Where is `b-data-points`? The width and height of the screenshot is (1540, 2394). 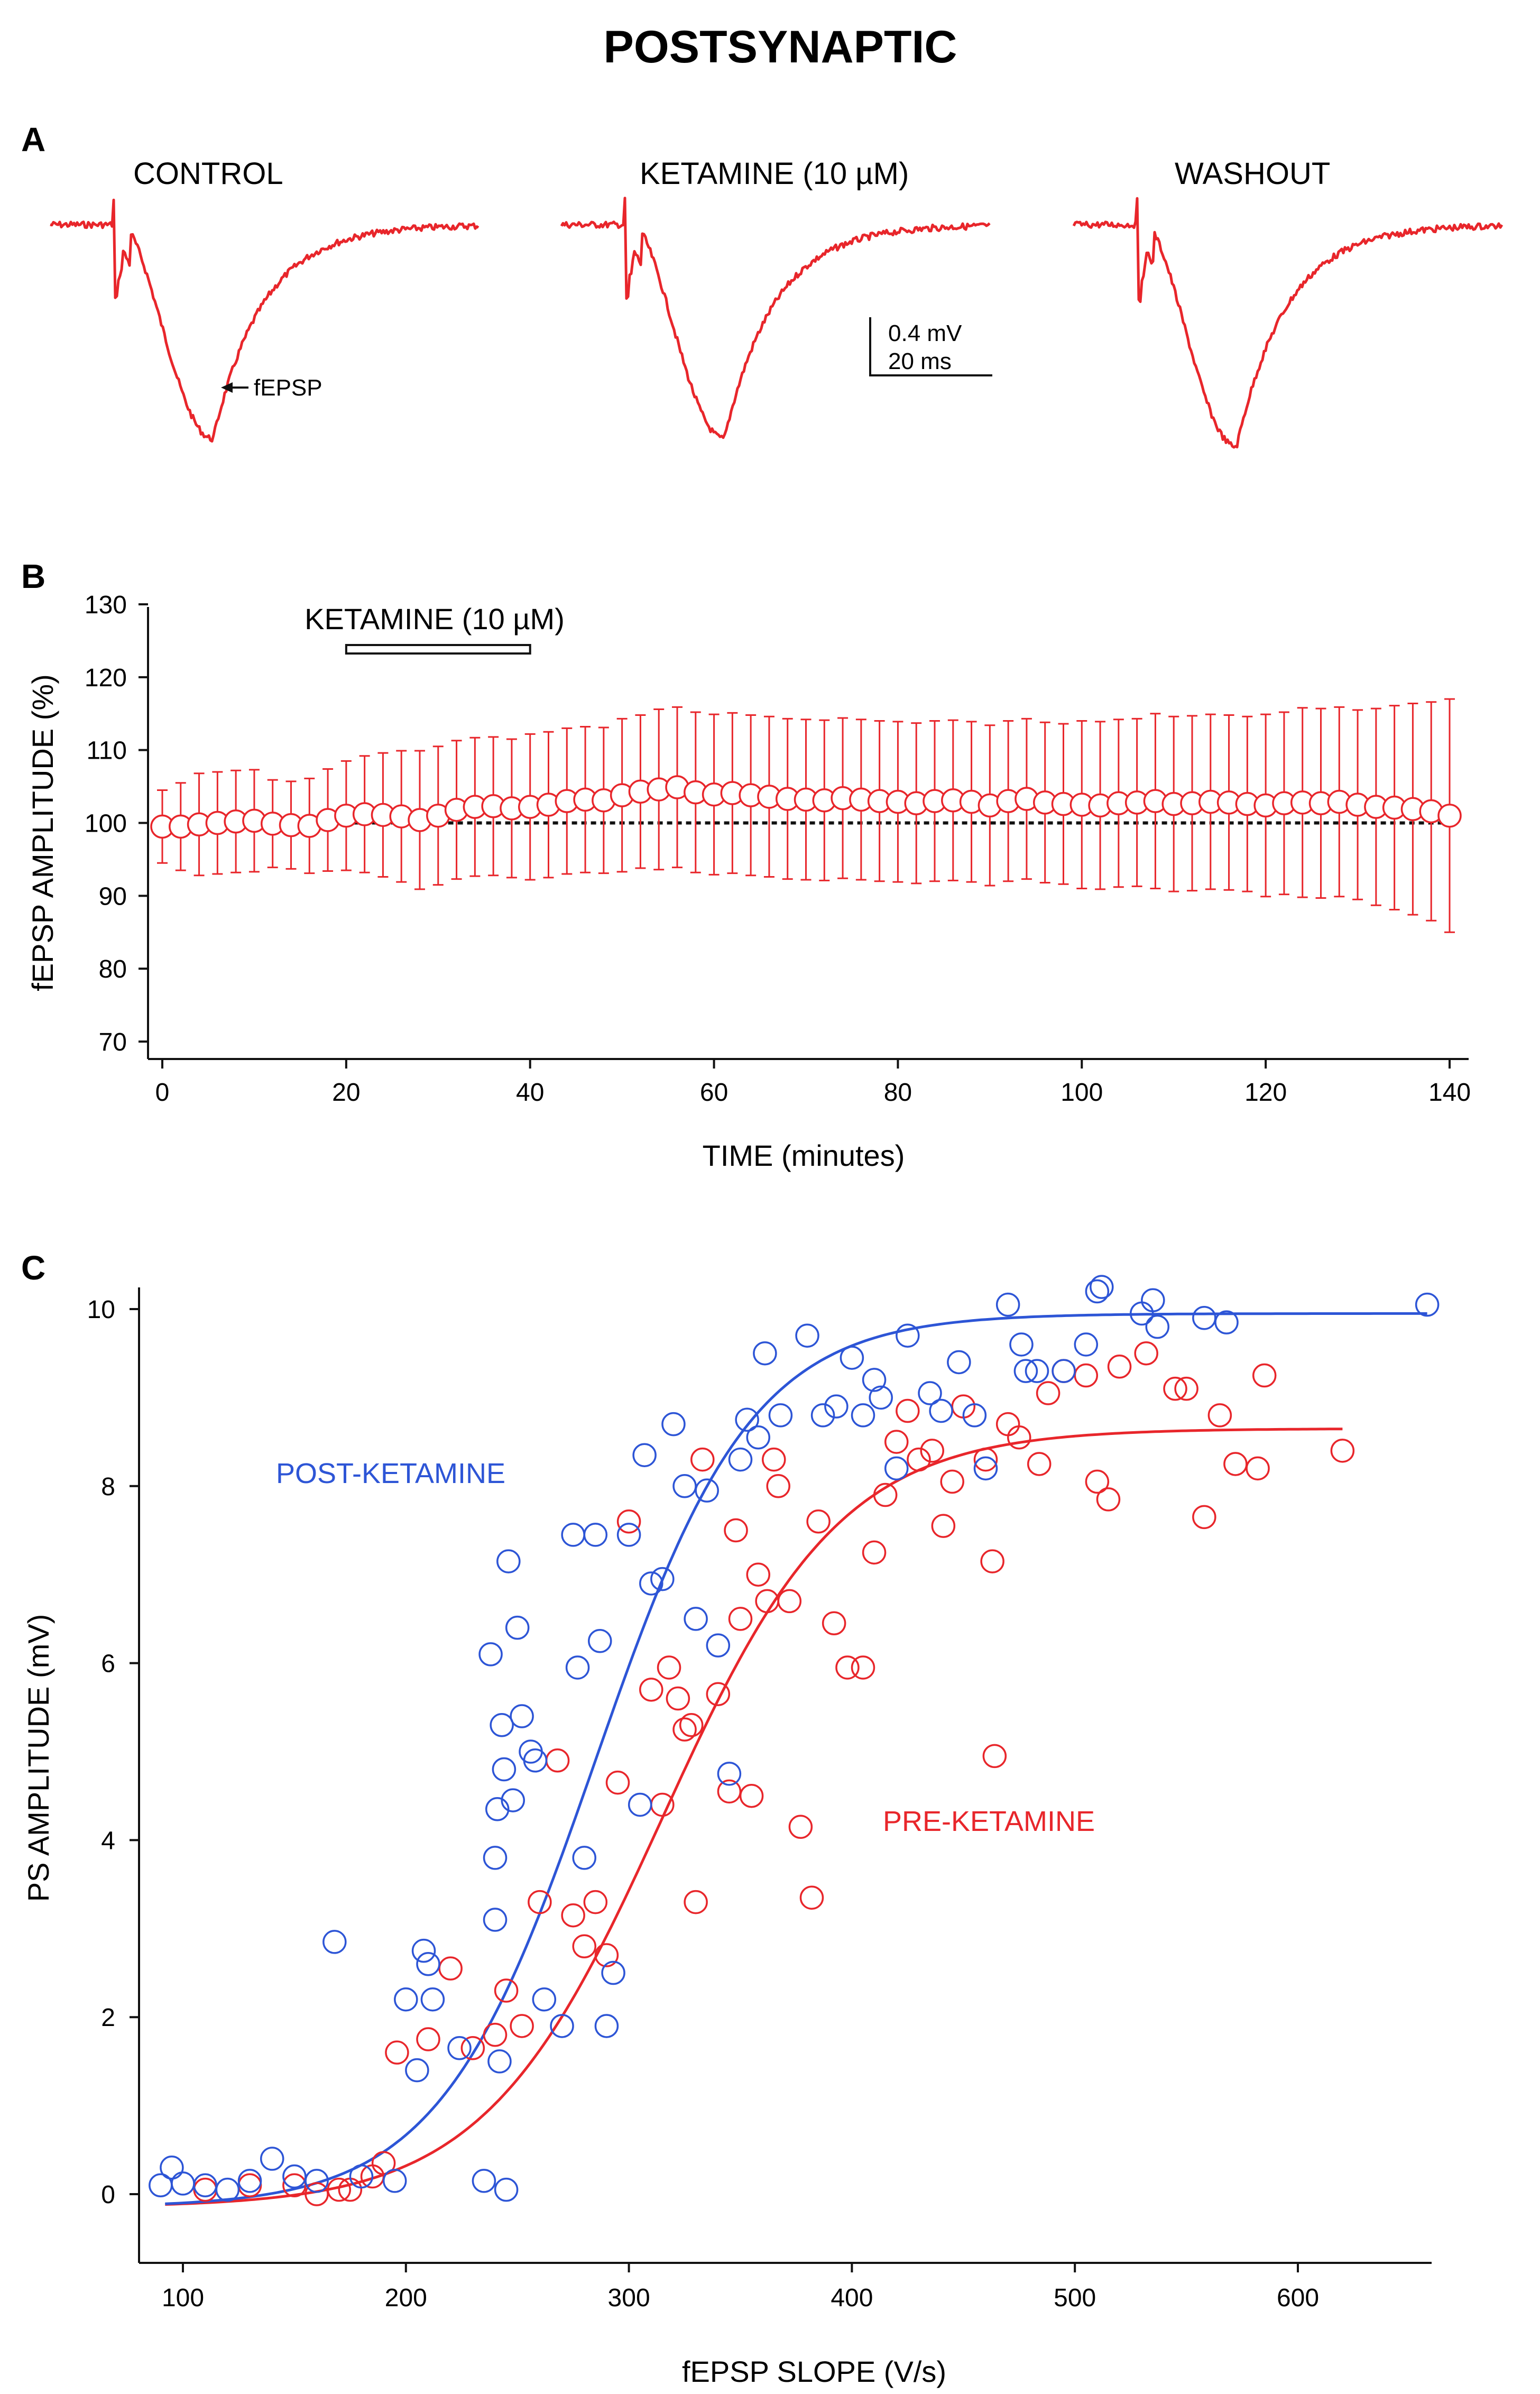
b-data-points is located at coordinates (806, 807).